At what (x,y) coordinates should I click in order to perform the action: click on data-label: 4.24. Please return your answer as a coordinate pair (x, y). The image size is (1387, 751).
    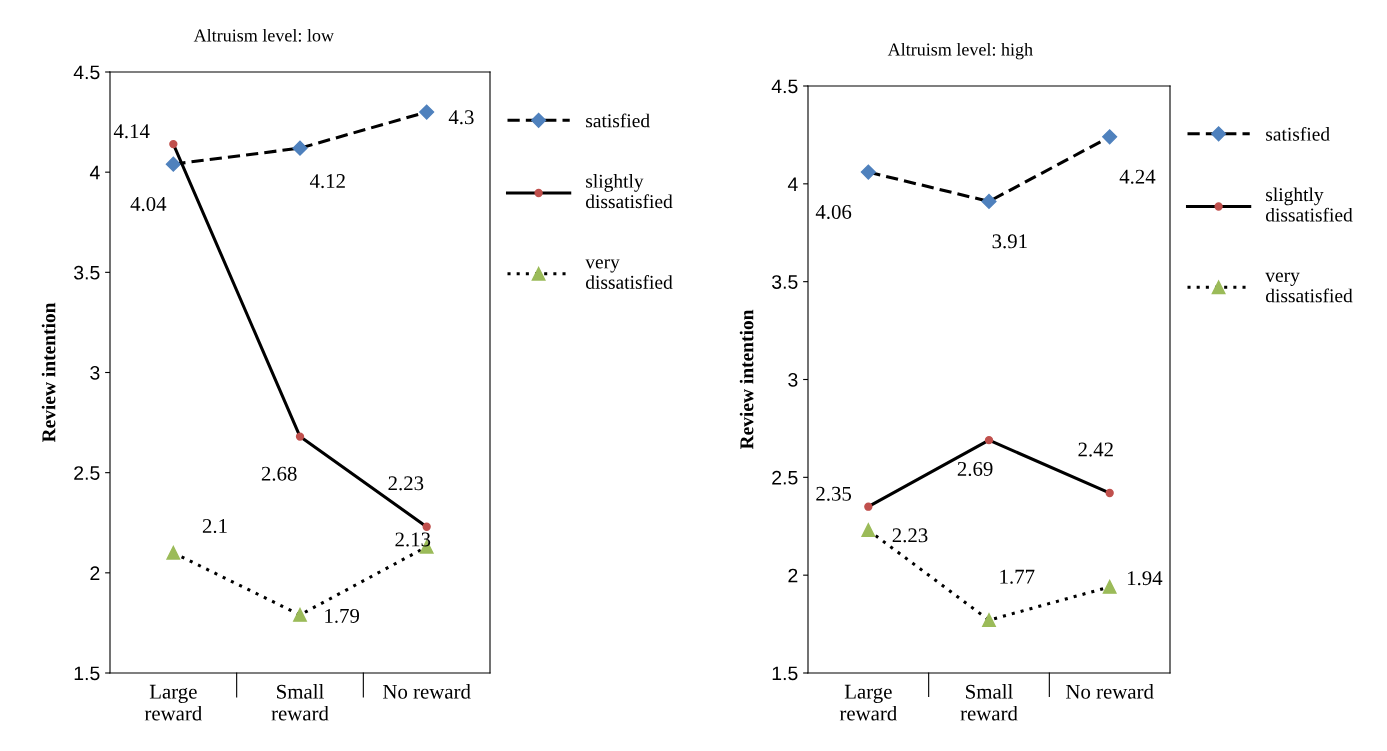
    Looking at the image, I should click on (1137, 176).